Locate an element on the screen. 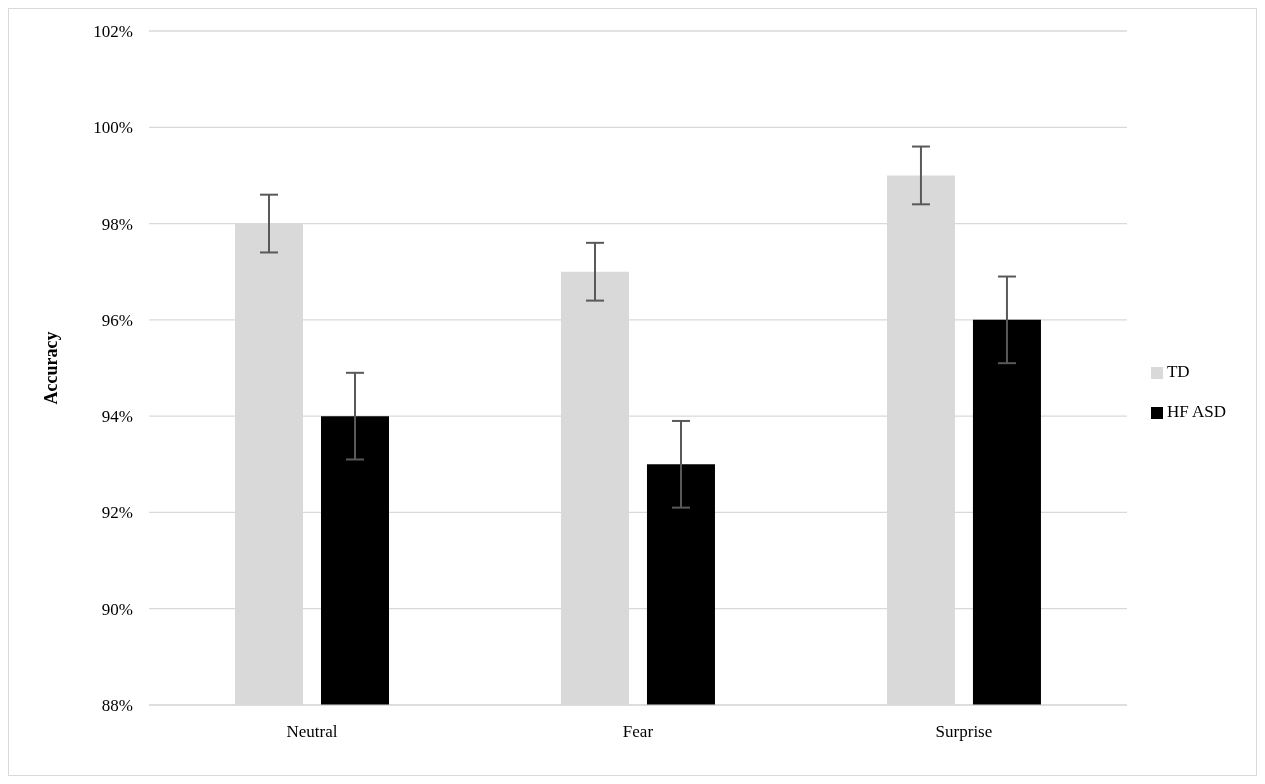  y-tick-label: 102% is located at coordinates (113, 32).